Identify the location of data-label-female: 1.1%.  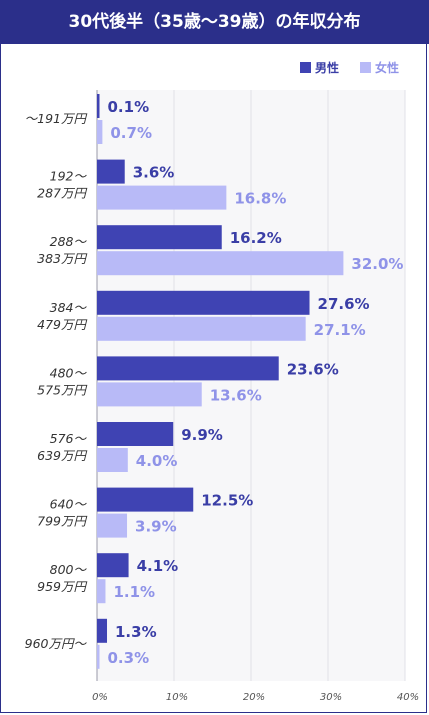
(134, 592).